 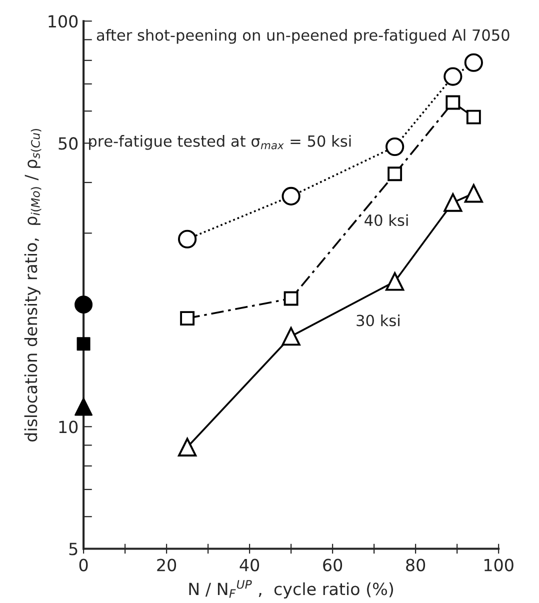 What do you see at coordinates (332, 565) in the screenshot?
I see `x-tick-label: 60` at bounding box center [332, 565].